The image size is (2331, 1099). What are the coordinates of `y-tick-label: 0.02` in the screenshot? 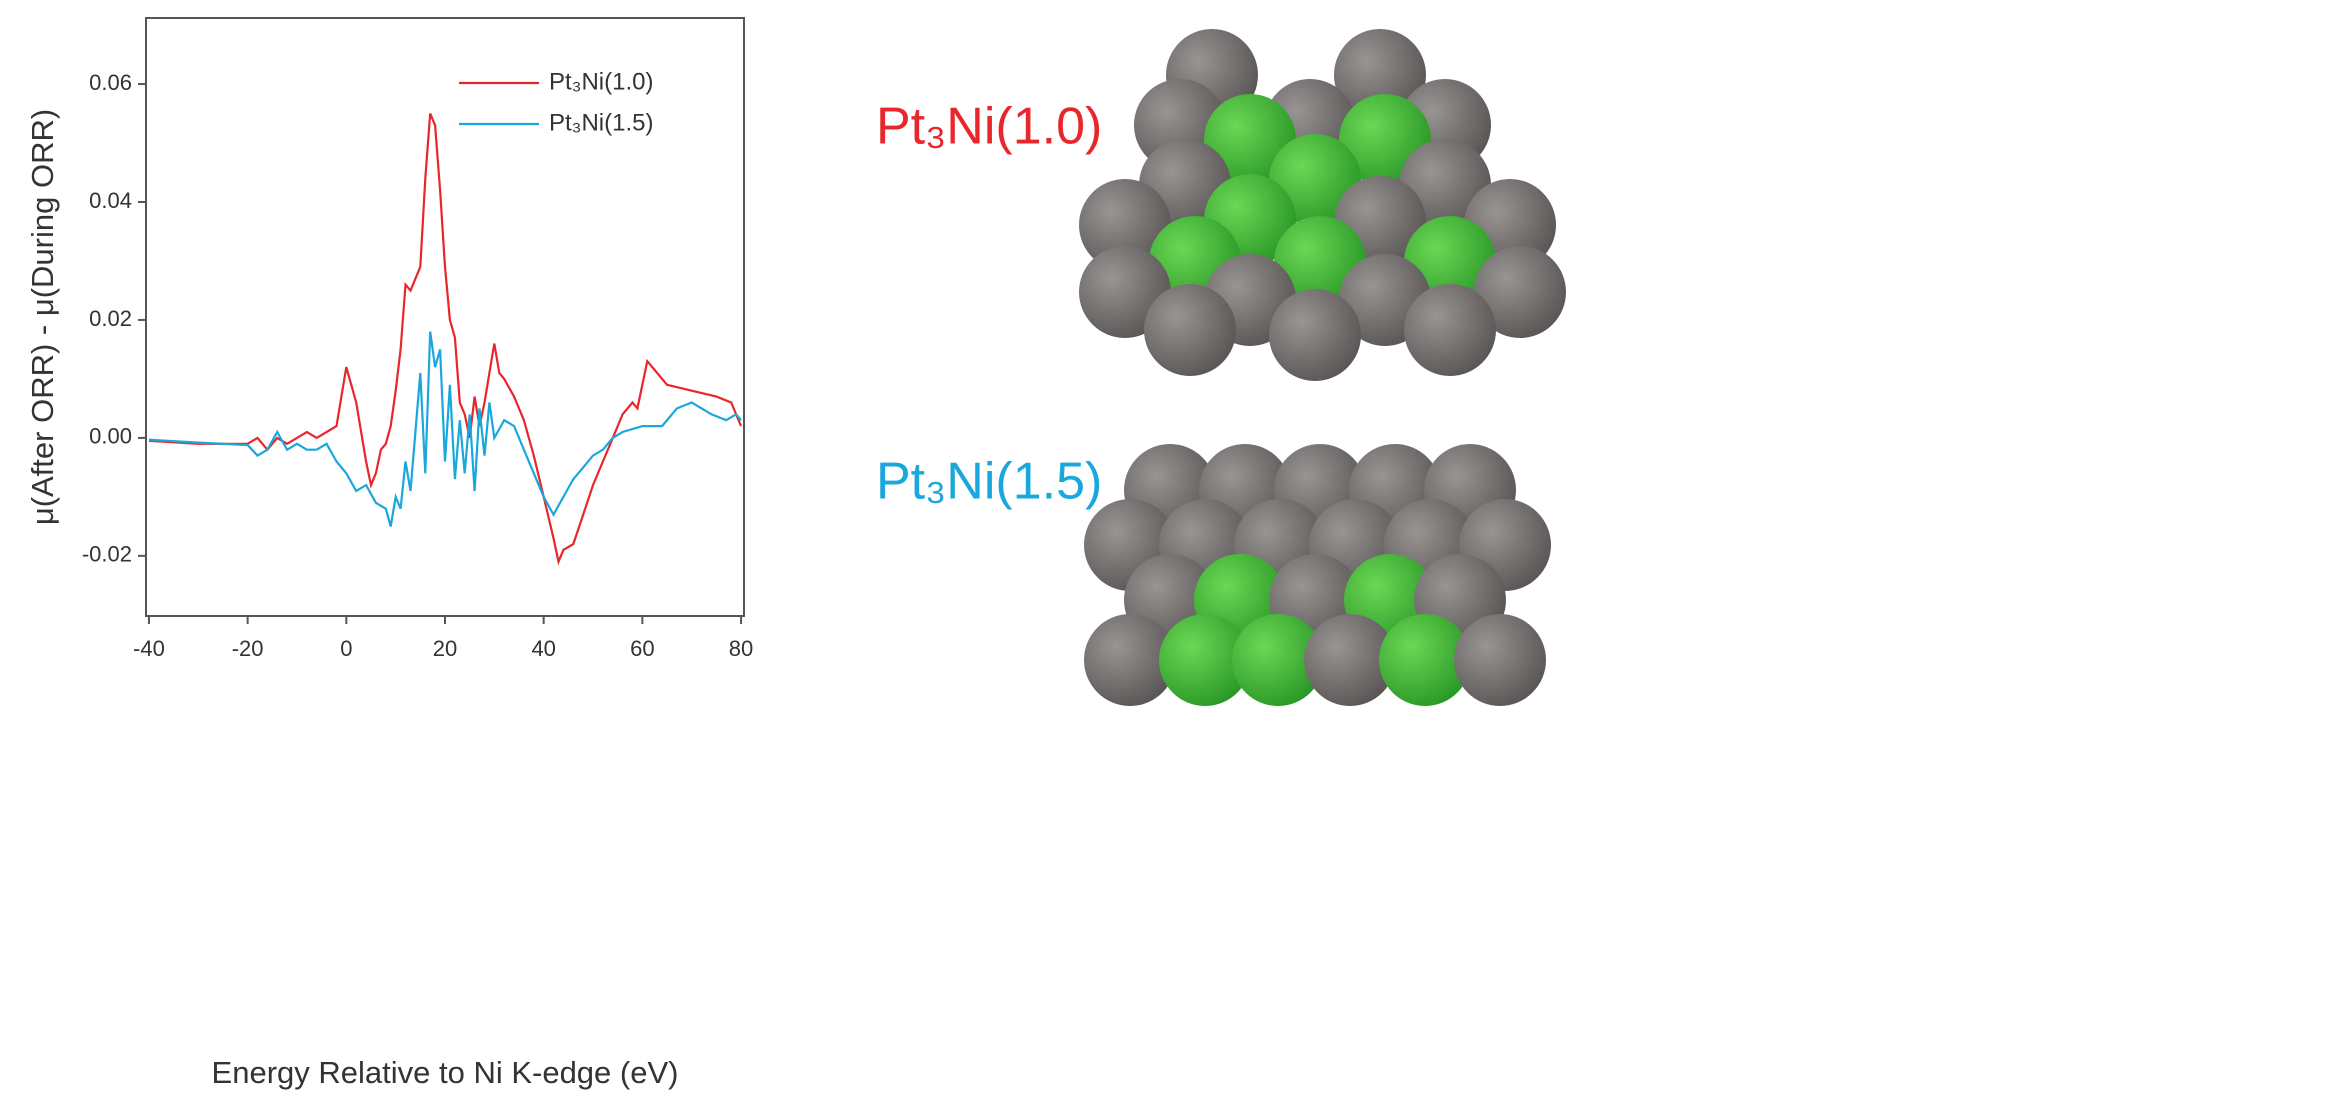 It's located at (110, 318).